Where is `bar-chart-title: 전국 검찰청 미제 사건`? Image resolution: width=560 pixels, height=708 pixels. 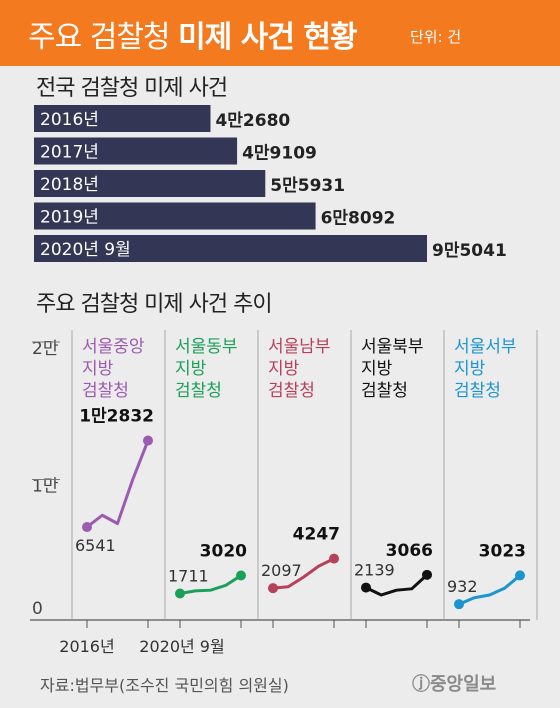 bar-chart-title: 전국 검찰청 미제 사건 is located at coordinates (132, 88).